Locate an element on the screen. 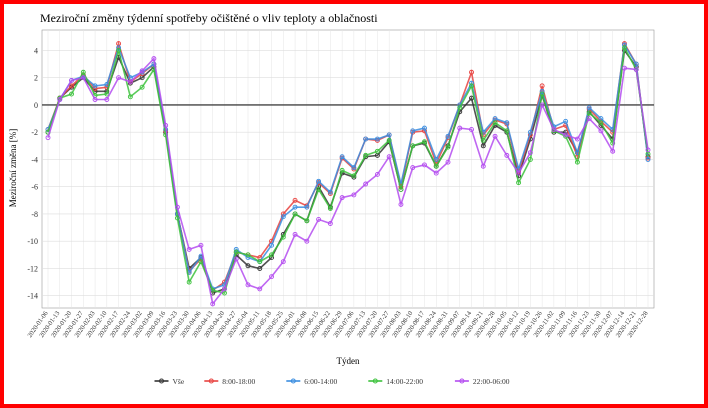 This screenshot has height=408, width=708. legend-label: Vše is located at coordinates (179, 381).